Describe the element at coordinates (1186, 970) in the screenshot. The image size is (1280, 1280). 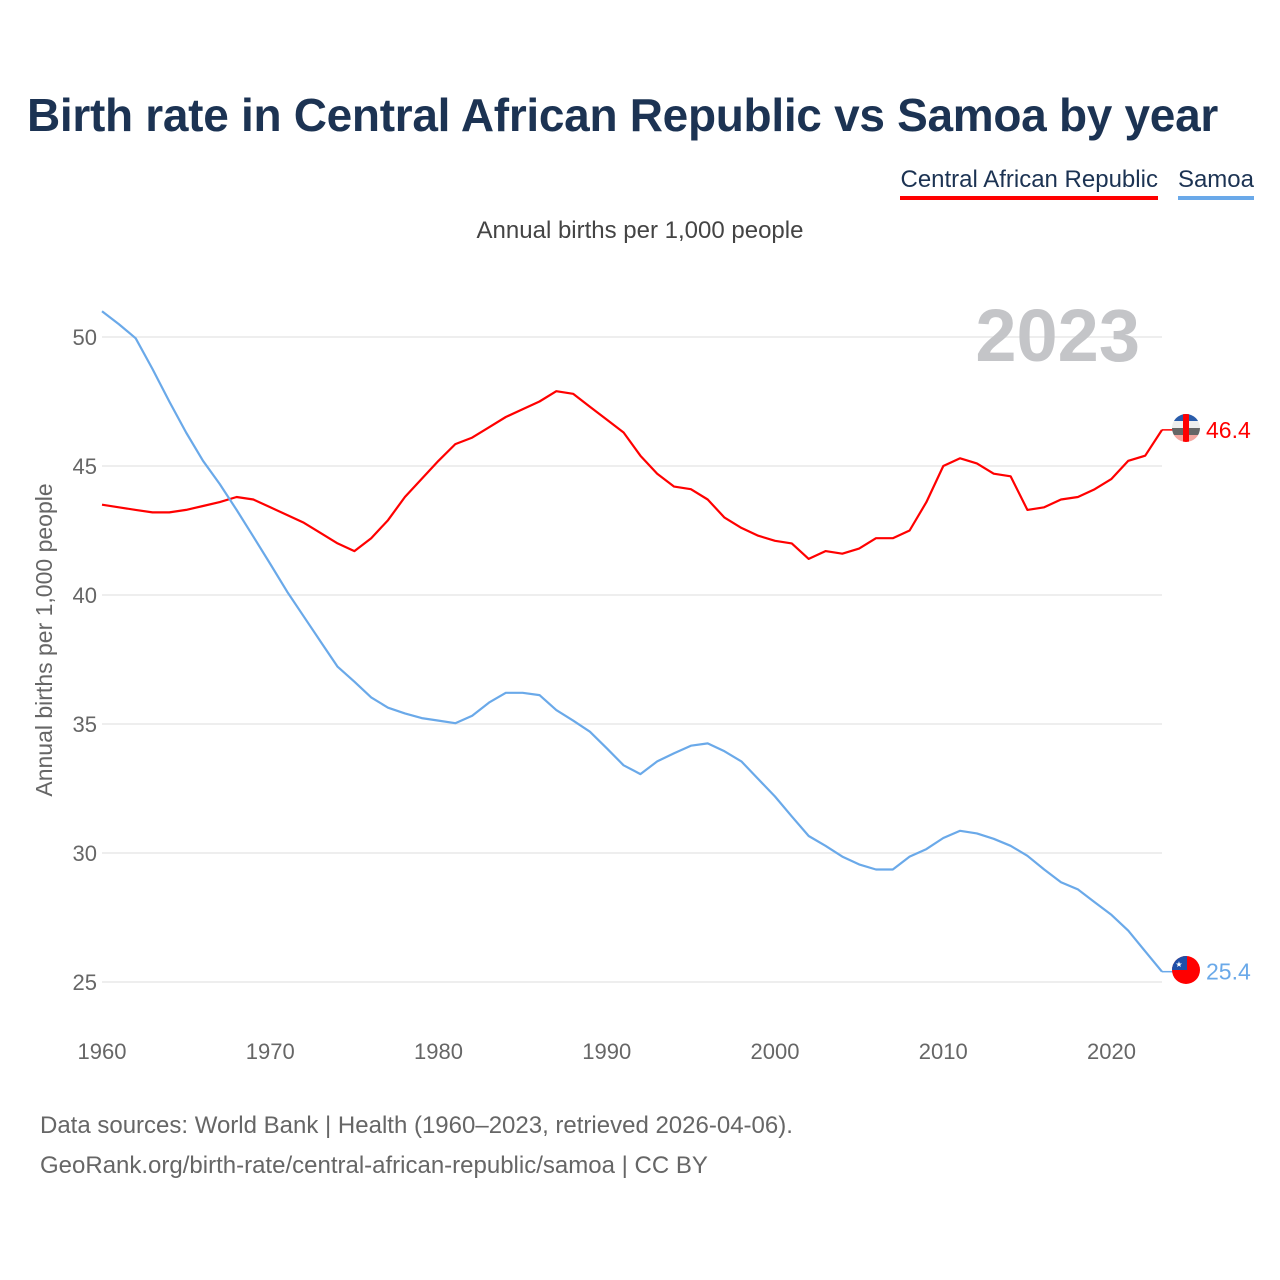
I see `samoa-flag-icon: ★` at that location.